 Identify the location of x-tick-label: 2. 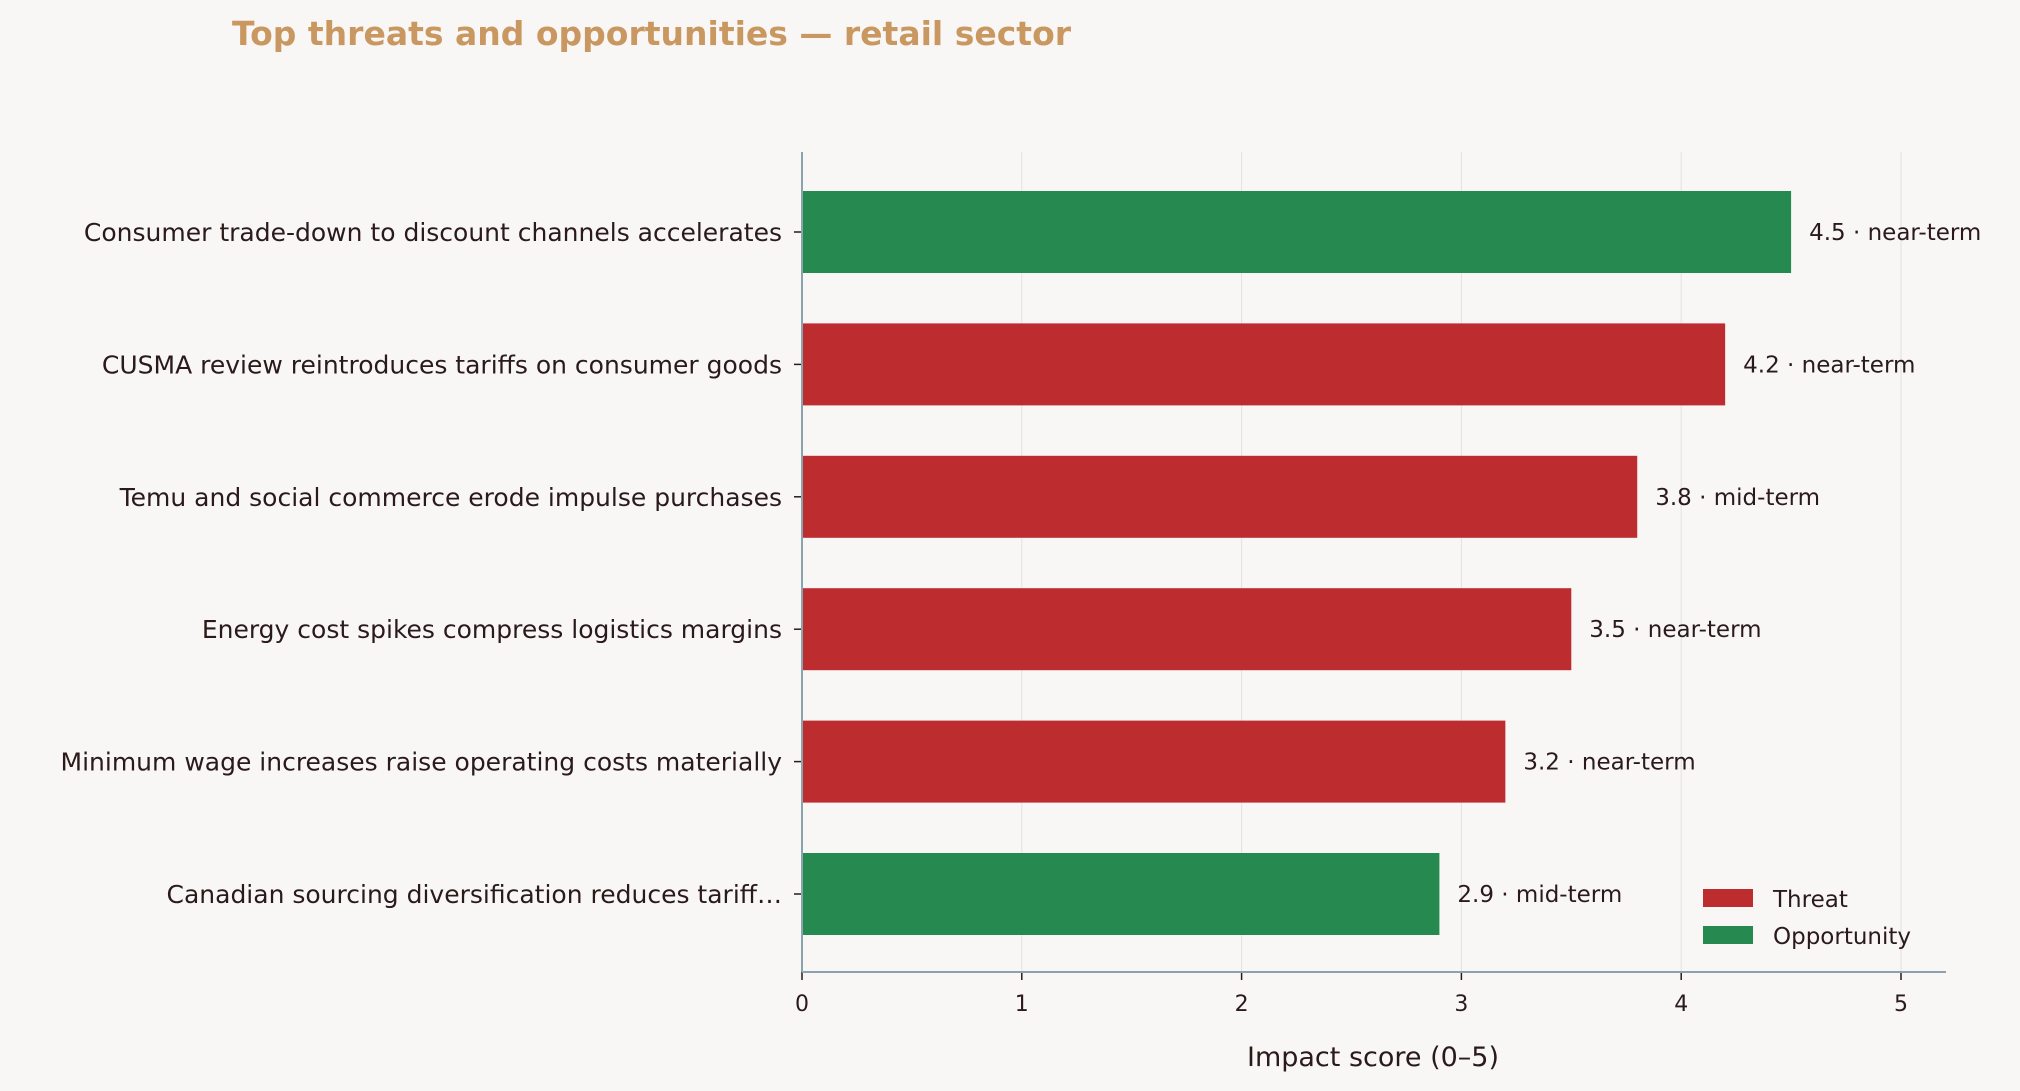
(1242, 1004).